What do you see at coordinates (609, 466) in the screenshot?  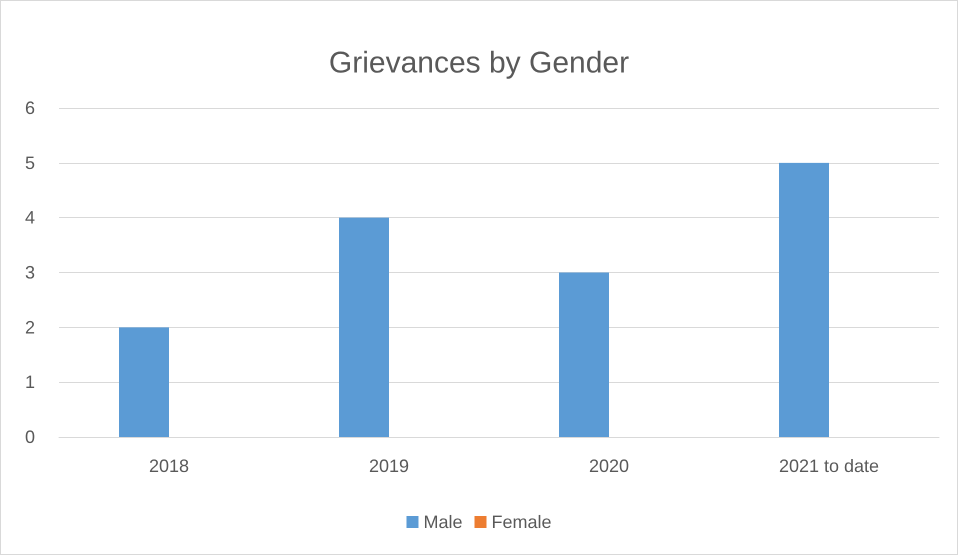 I see `x-tick-label: 2020` at bounding box center [609, 466].